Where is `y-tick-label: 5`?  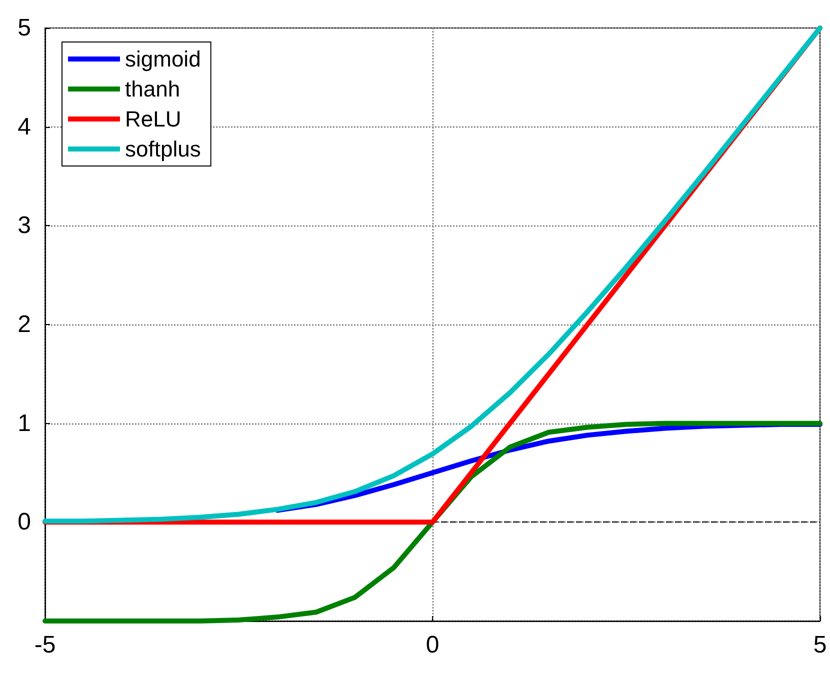 y-tick-label: 5 is located at coordinates (24, 28).